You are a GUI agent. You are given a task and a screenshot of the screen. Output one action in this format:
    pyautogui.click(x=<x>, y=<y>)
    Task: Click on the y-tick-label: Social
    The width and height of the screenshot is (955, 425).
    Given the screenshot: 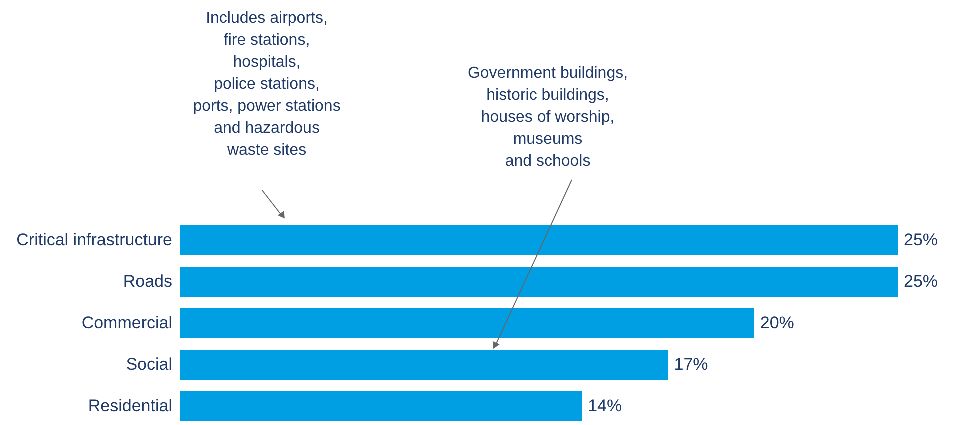 What is the action you would take?
    pyautogui.click(x=149, y=364)
    